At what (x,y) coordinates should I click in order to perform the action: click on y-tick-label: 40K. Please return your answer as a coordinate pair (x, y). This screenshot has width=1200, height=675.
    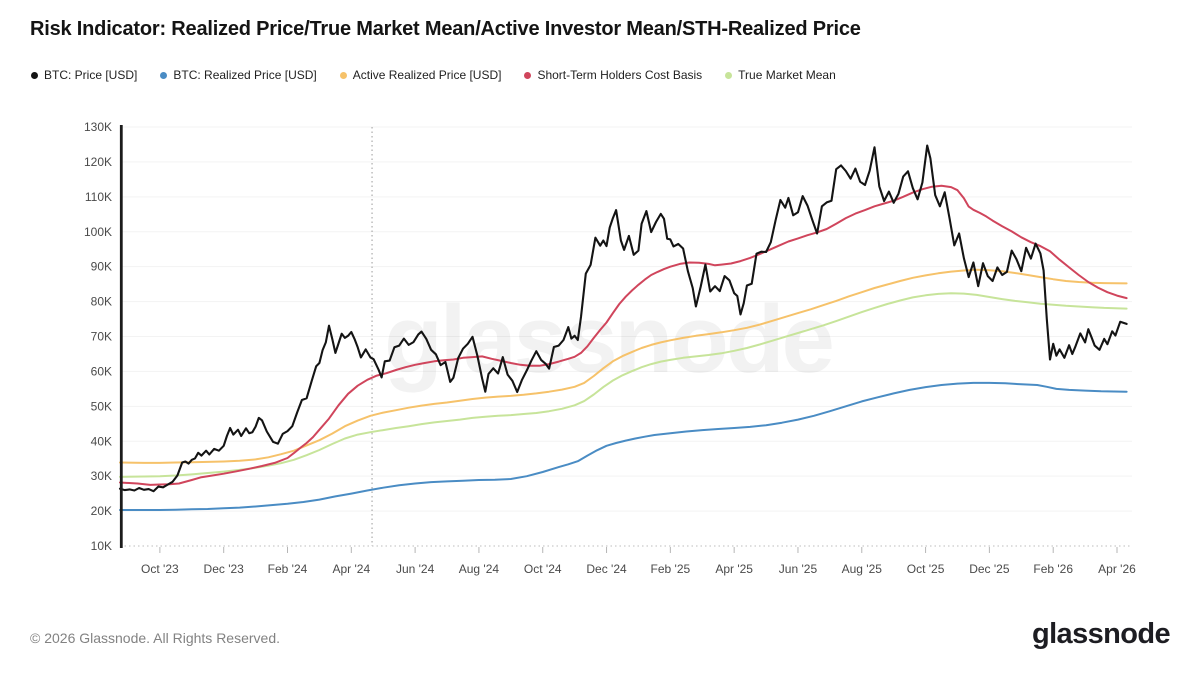
    Looking at the image, I should click on (101, 441).